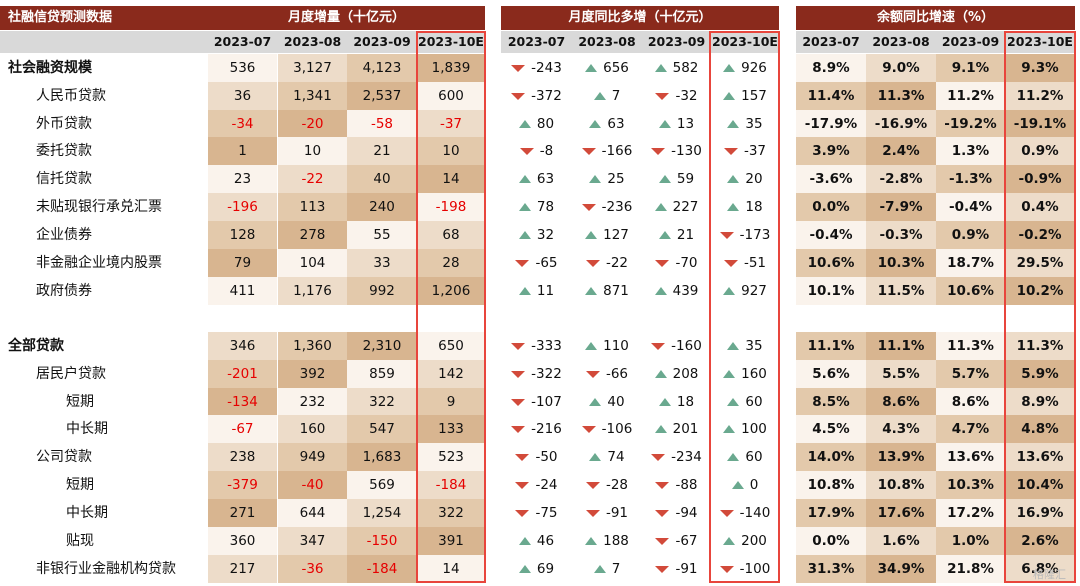 Image resolution: width=1080 pixels, height=586 pixels. I want to click on yoy-cell: -66, so click(607, 374).